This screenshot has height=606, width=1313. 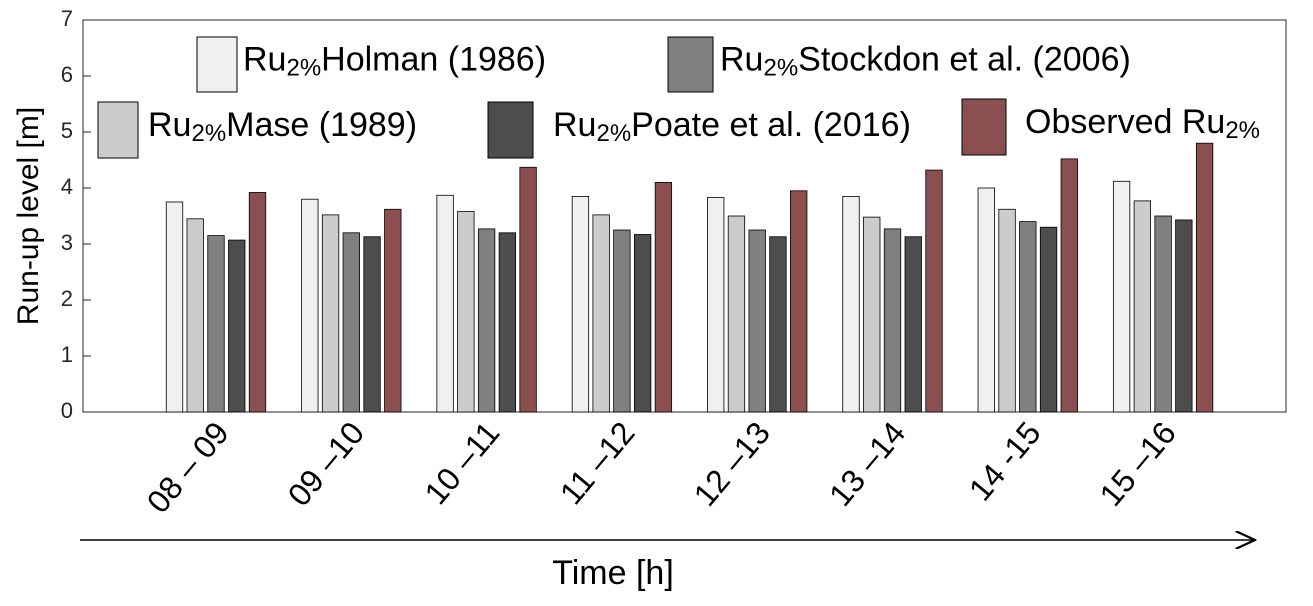 What do you see at coordinates (1142, 123) in the screenshot?
I see `legend-label: Observed Ru2%` at bounding box center [1142, 123].